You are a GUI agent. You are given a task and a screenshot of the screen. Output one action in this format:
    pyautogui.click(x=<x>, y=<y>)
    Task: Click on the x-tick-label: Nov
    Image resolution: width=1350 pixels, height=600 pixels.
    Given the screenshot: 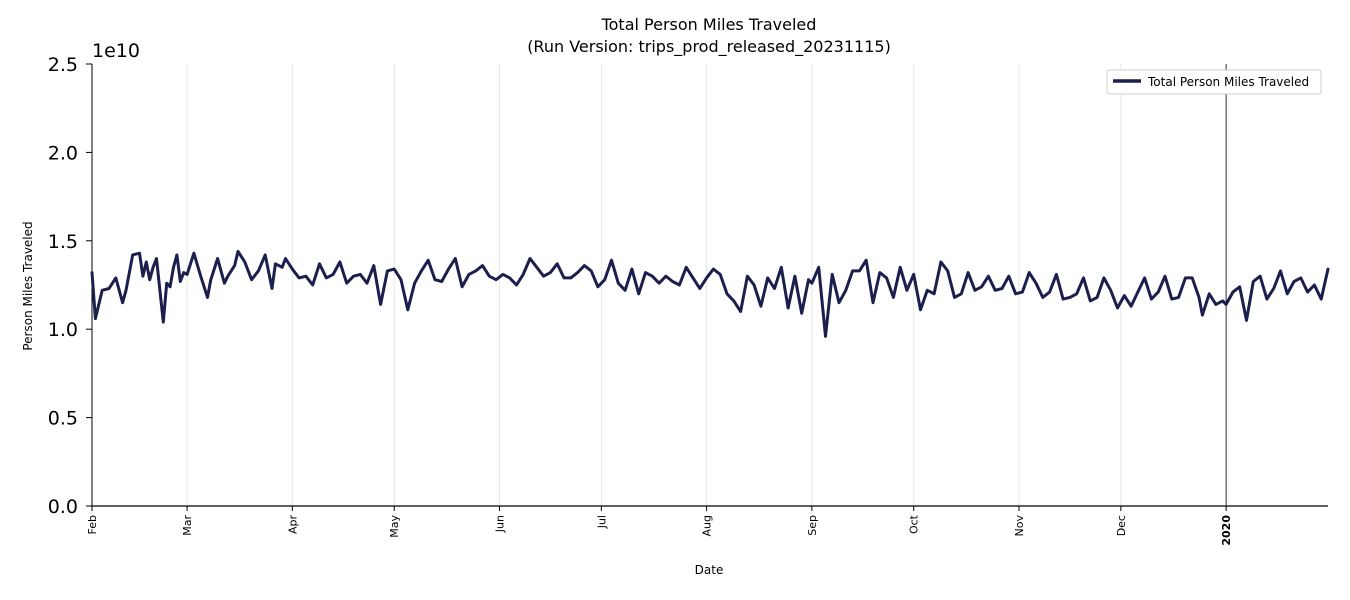 What is the action you would take?
    pyautogui.click(x=1019, y=526)
    